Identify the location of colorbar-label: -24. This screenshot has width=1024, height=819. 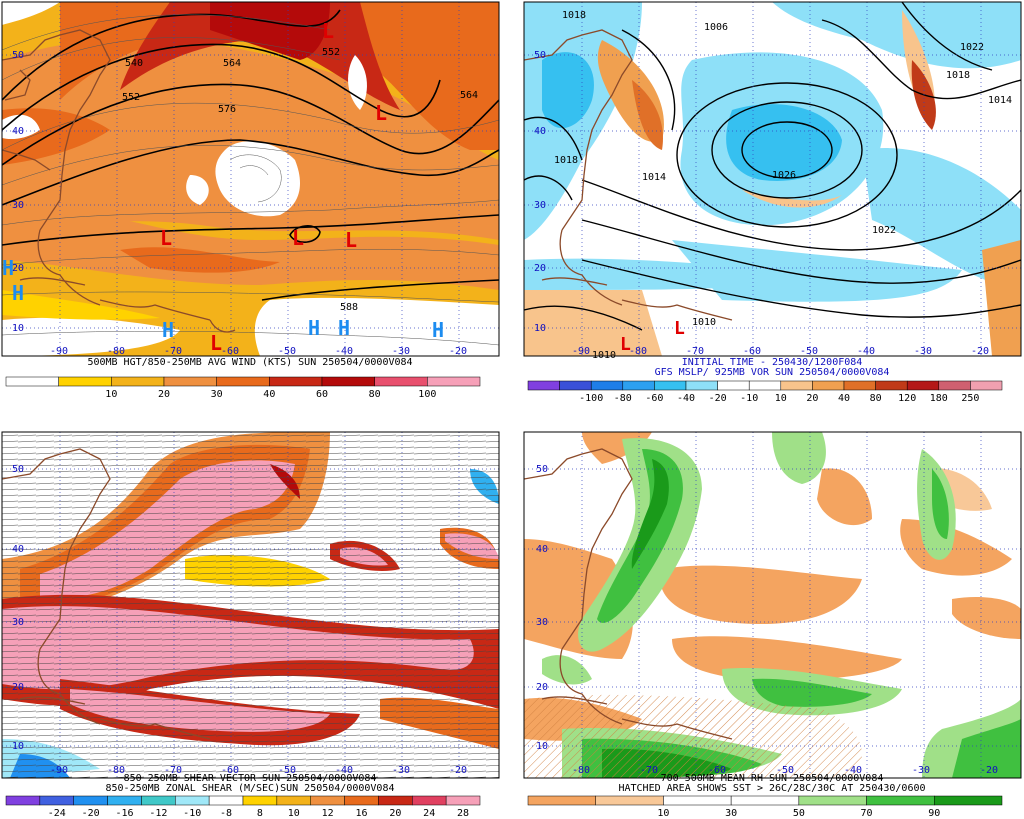
(57, 813).